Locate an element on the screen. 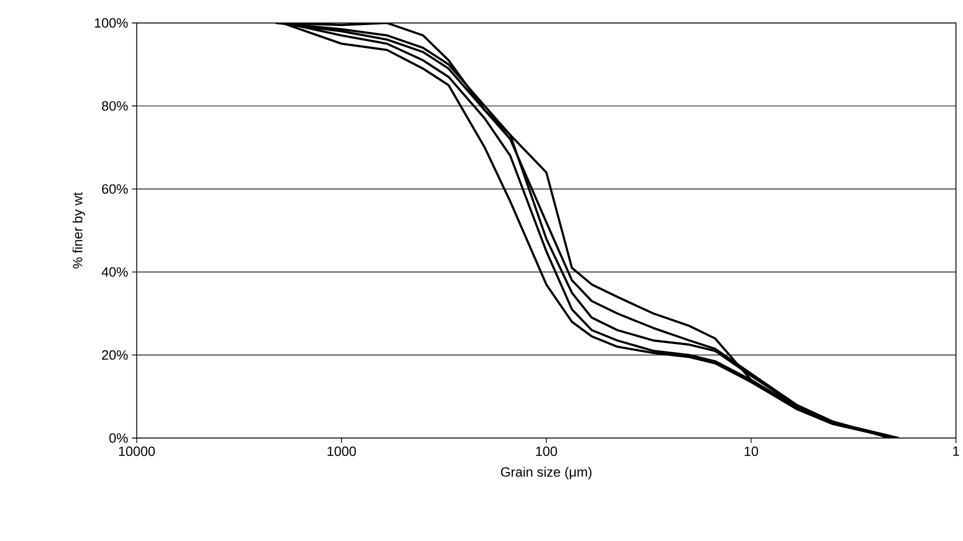 This screenshot has height=541, width=963. y-tick-label: 0% is located at coordinates (118, 438).